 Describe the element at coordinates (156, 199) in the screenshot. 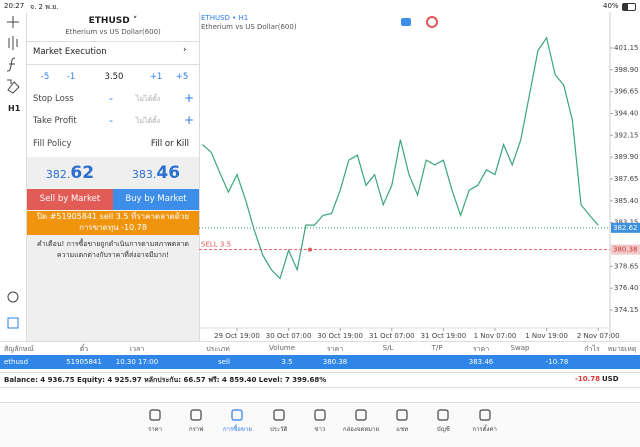

I see `buy-button: Buy by Market` at that location.